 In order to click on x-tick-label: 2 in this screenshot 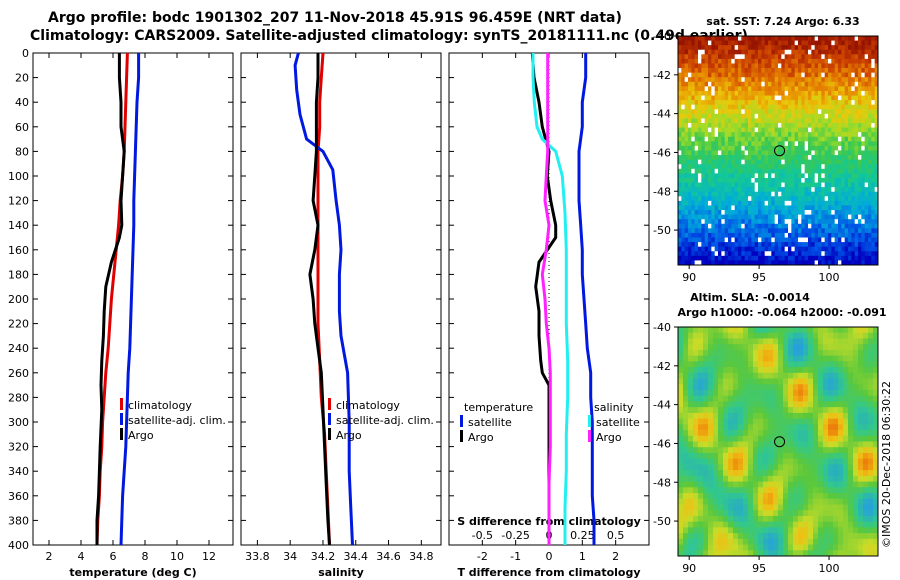, I will do `click(615, 556)`.